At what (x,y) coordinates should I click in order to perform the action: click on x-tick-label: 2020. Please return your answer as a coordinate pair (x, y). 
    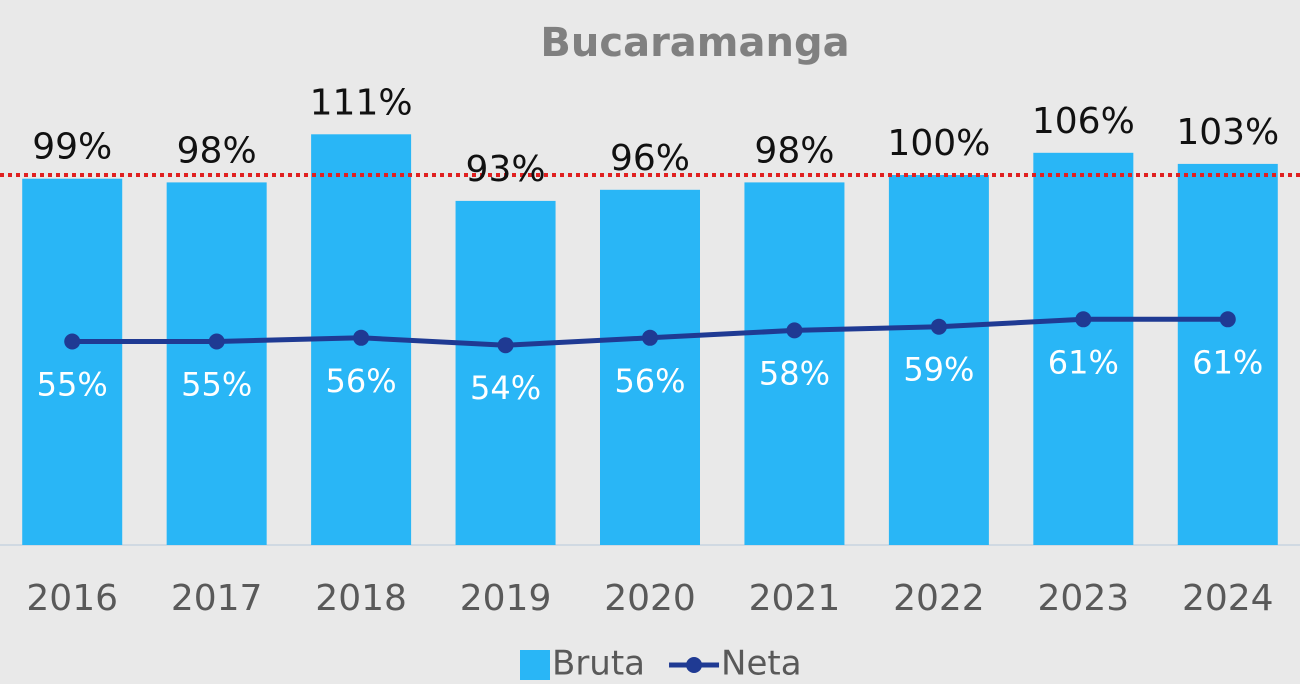
    Looking at the image, I should click on (650, 598).